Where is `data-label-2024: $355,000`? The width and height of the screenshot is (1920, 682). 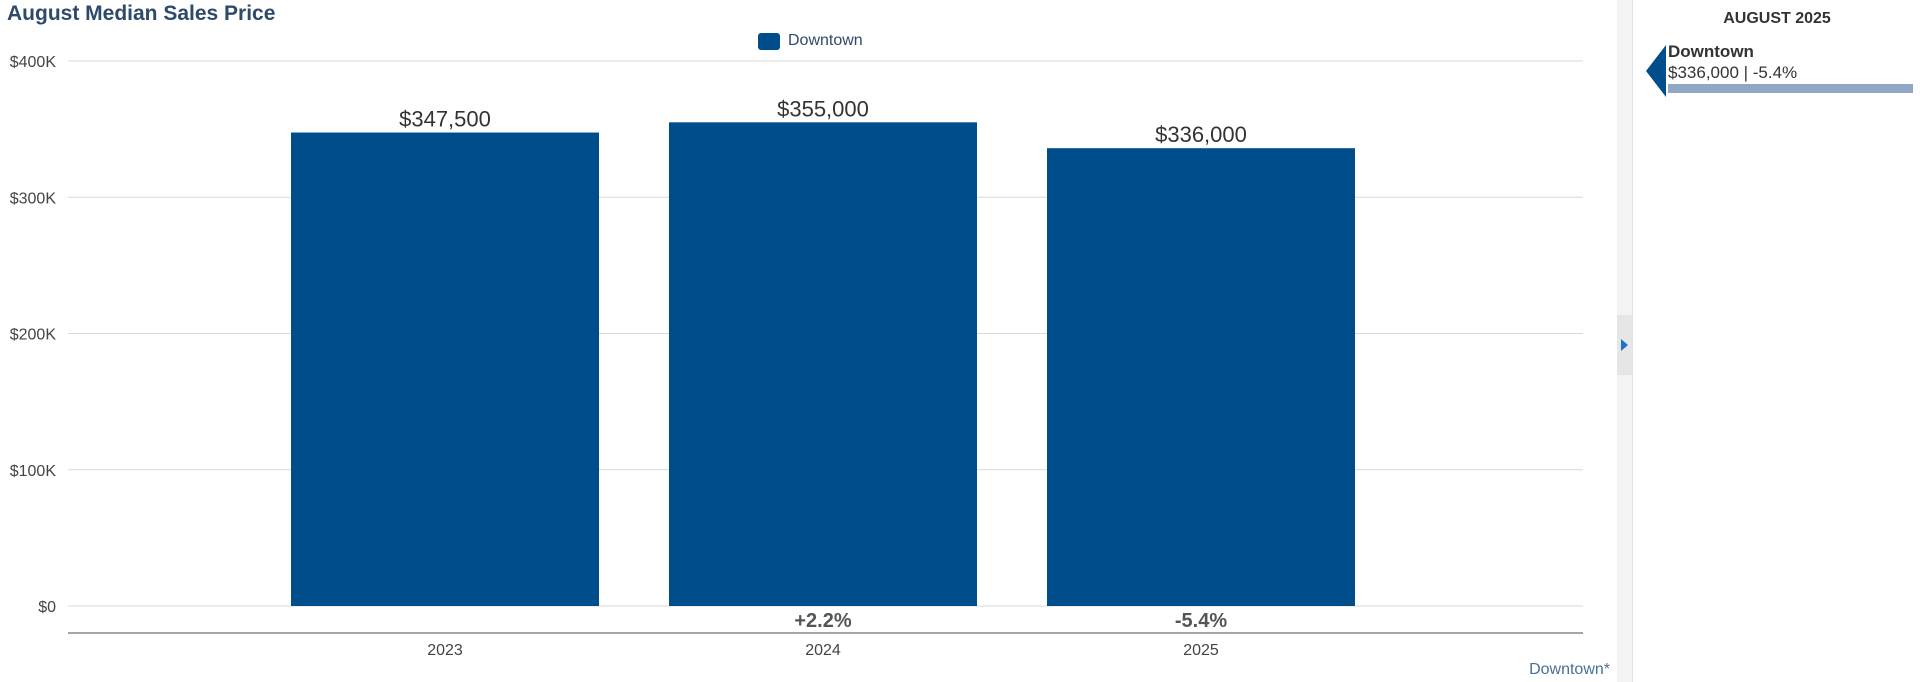 data-label-2024: $355,000 is located at coordinates (823, 108).